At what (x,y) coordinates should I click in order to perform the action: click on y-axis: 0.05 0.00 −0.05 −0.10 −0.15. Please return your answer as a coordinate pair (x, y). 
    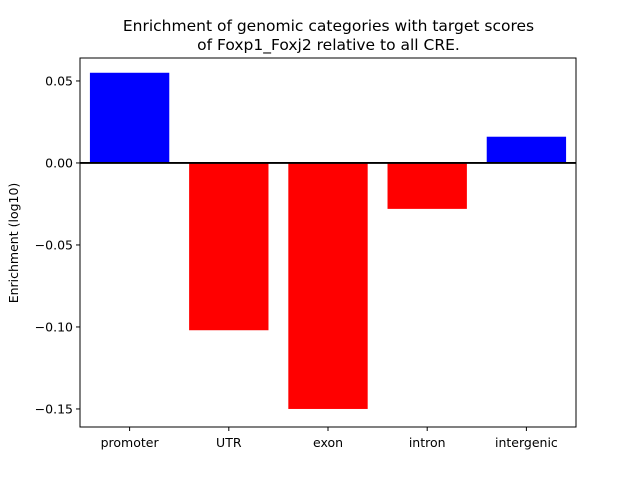
    Looking at the image, I should click on (57, 244).